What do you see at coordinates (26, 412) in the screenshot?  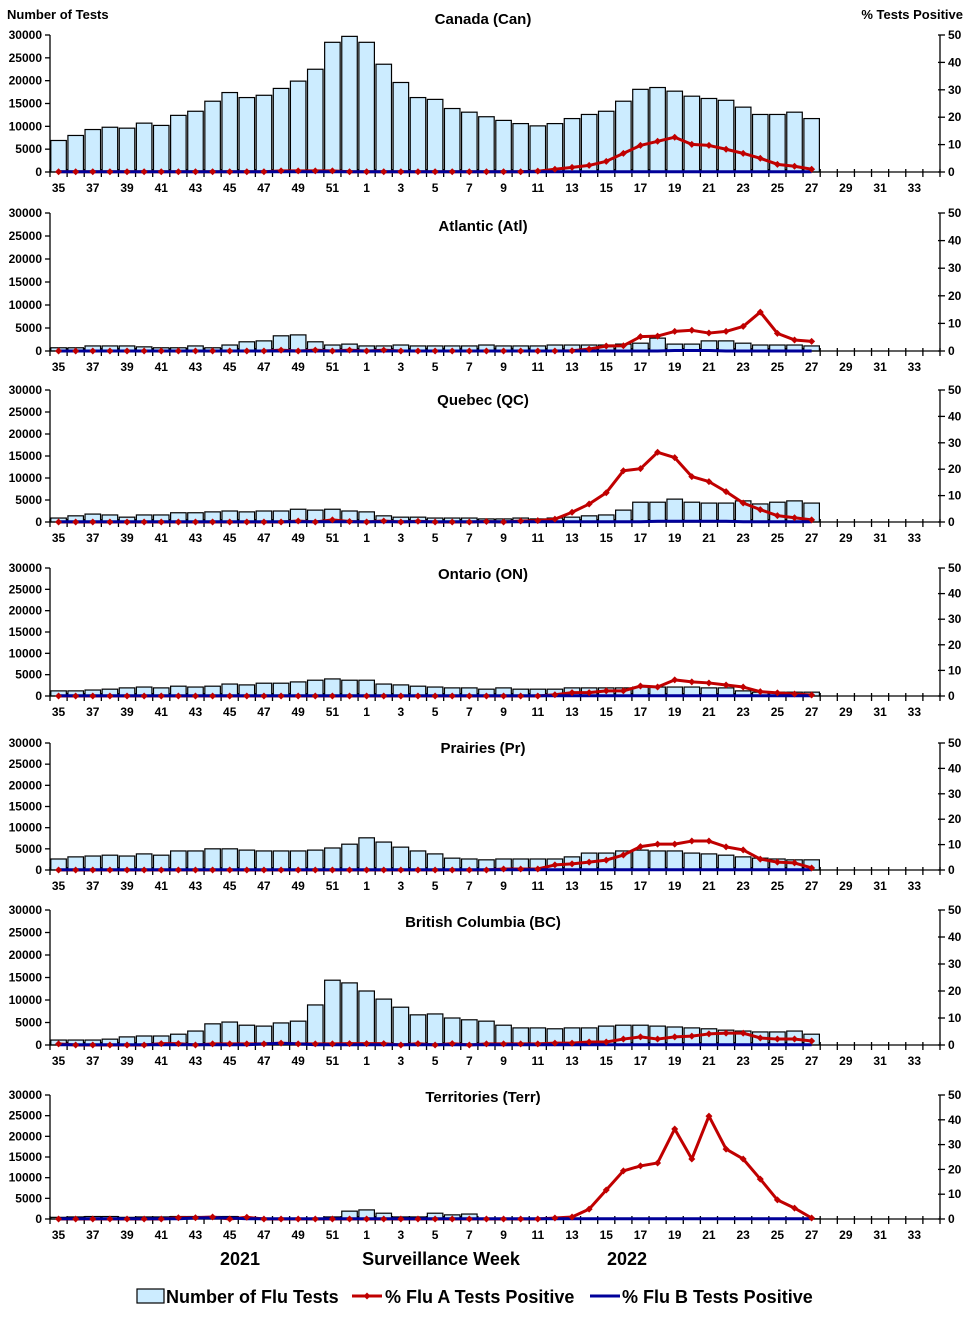 I see `y-tick-label-left: 25000` at bounding box center [26, 412].